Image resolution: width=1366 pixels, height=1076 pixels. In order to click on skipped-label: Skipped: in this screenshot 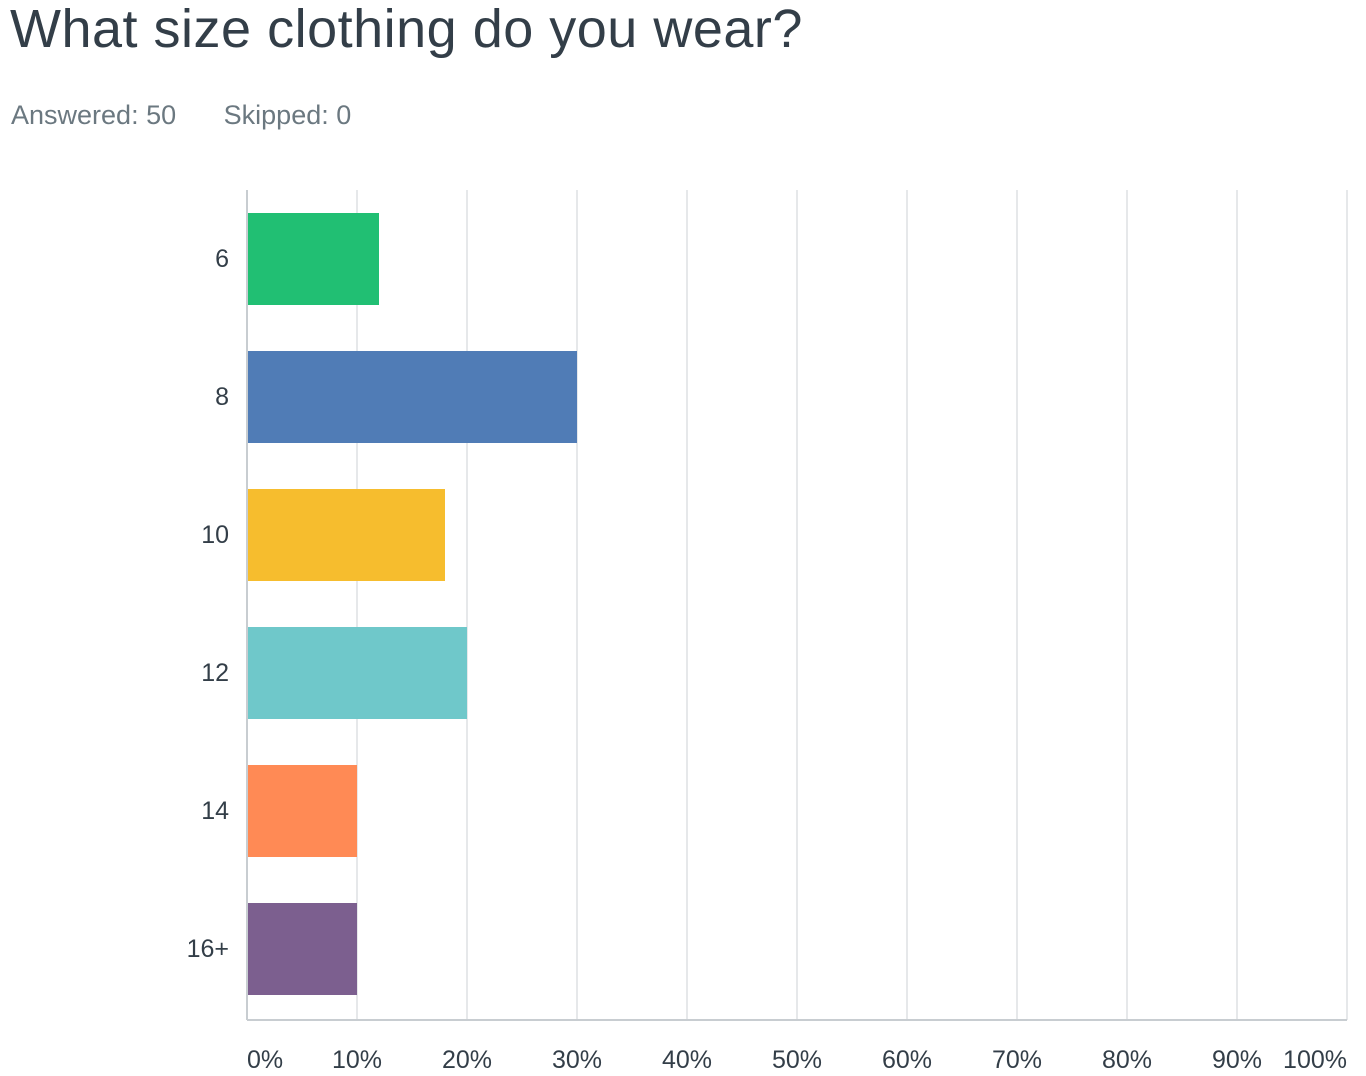, I will do `click(276, 115)`.